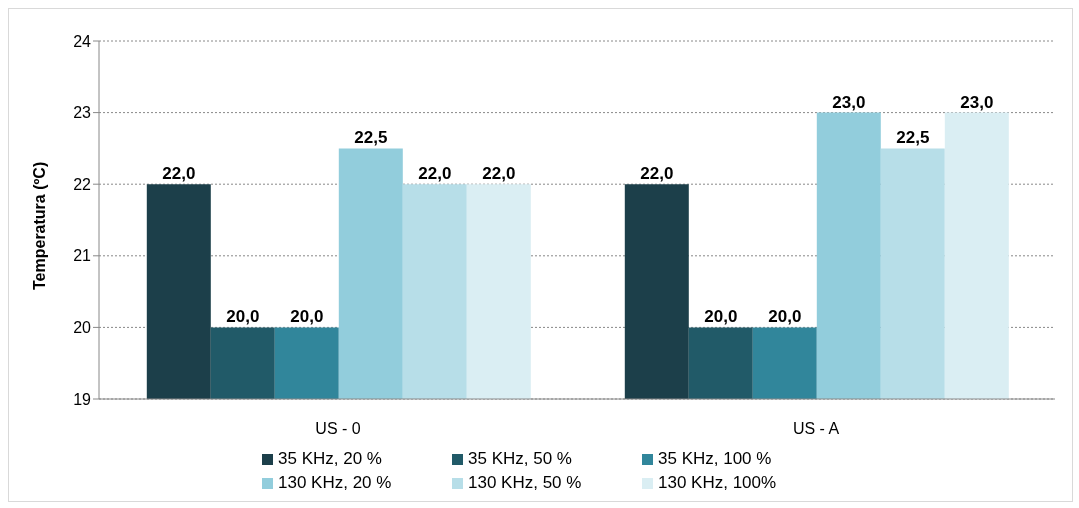 The width and height of the screenshot is (1079, 508). What do you see at coordinates (82, 328) in the screenshot?
I see `y-tick-label: 20` at bounding box center [82, 328].